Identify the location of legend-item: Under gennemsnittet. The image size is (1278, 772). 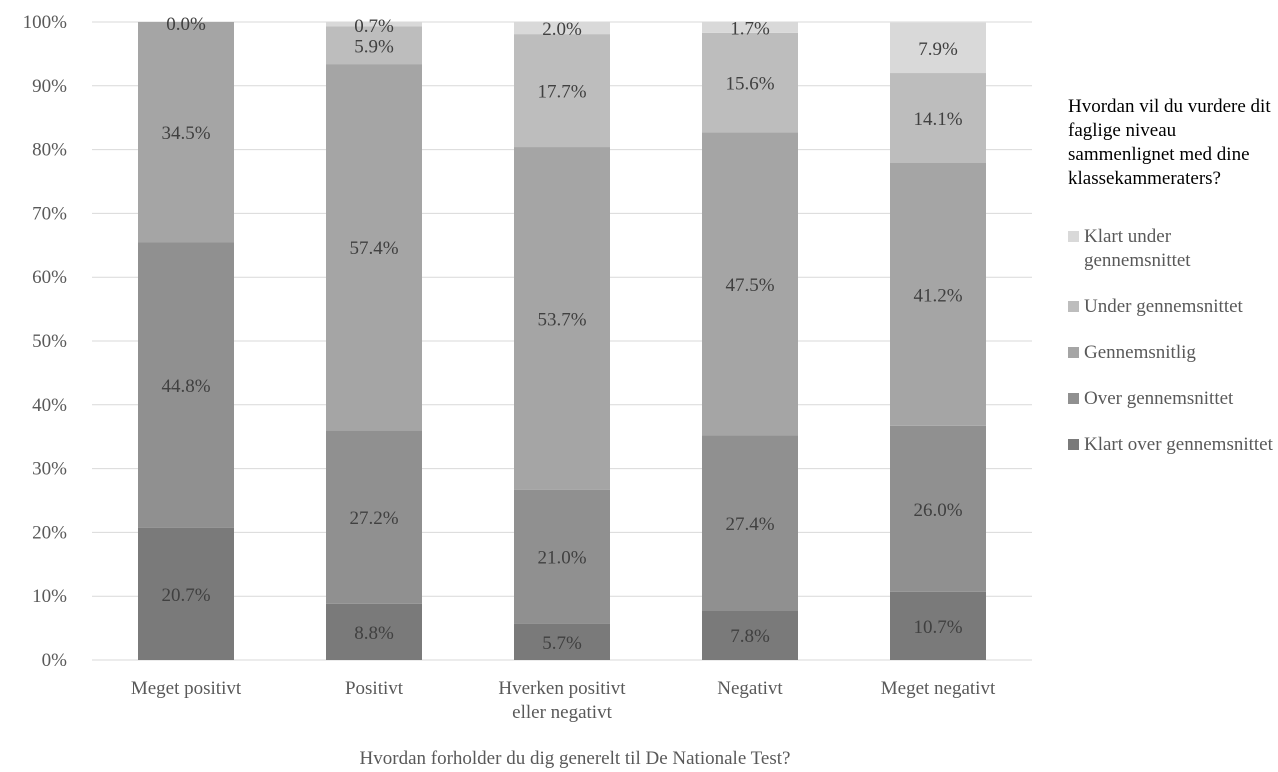
(1173, 307).